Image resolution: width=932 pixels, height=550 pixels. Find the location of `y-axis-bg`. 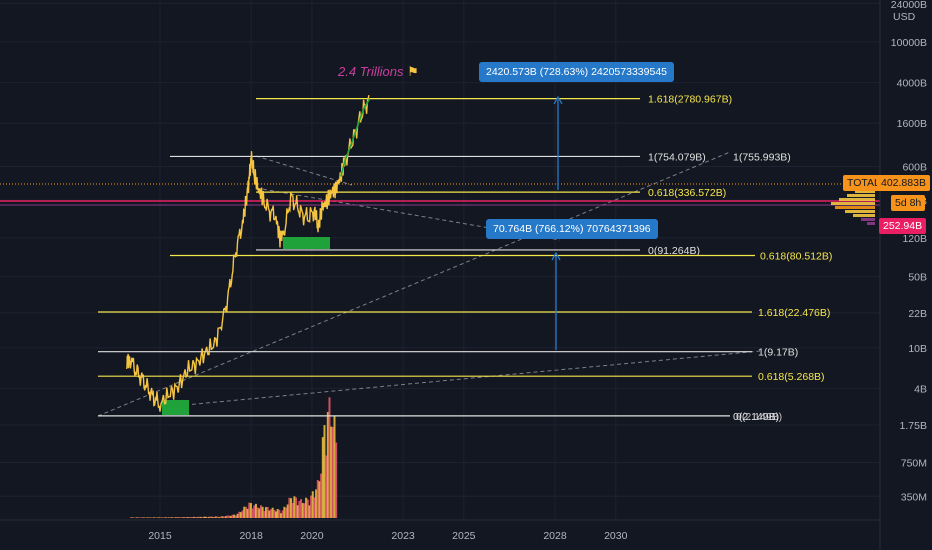

y-axis-bg is located at coordinates (906, 275).